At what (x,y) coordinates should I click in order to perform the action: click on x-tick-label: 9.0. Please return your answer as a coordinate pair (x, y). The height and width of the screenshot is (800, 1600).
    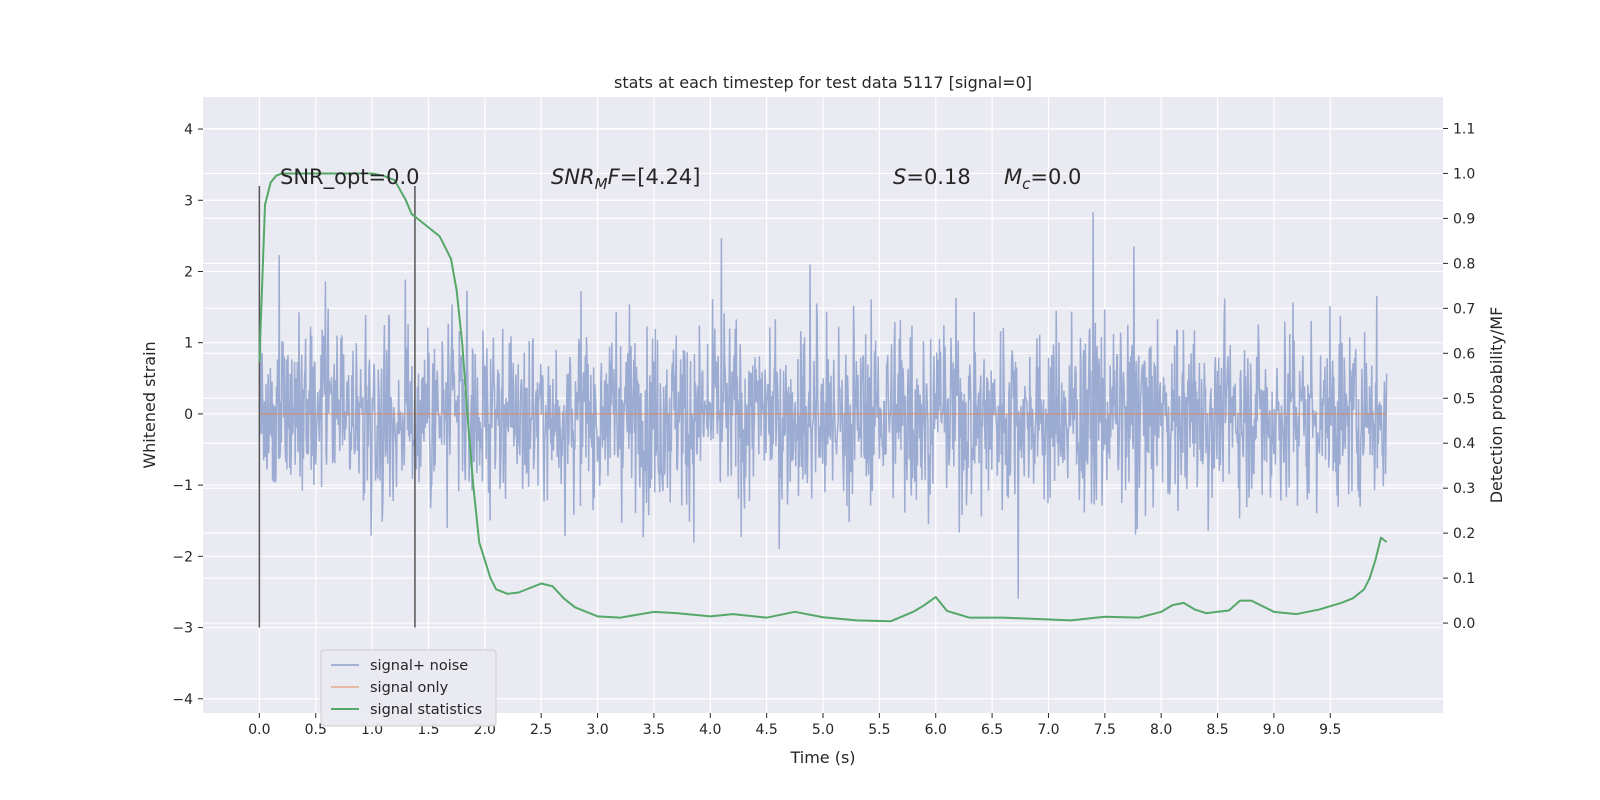
    Looking at the image, I should click on (1274, 730).